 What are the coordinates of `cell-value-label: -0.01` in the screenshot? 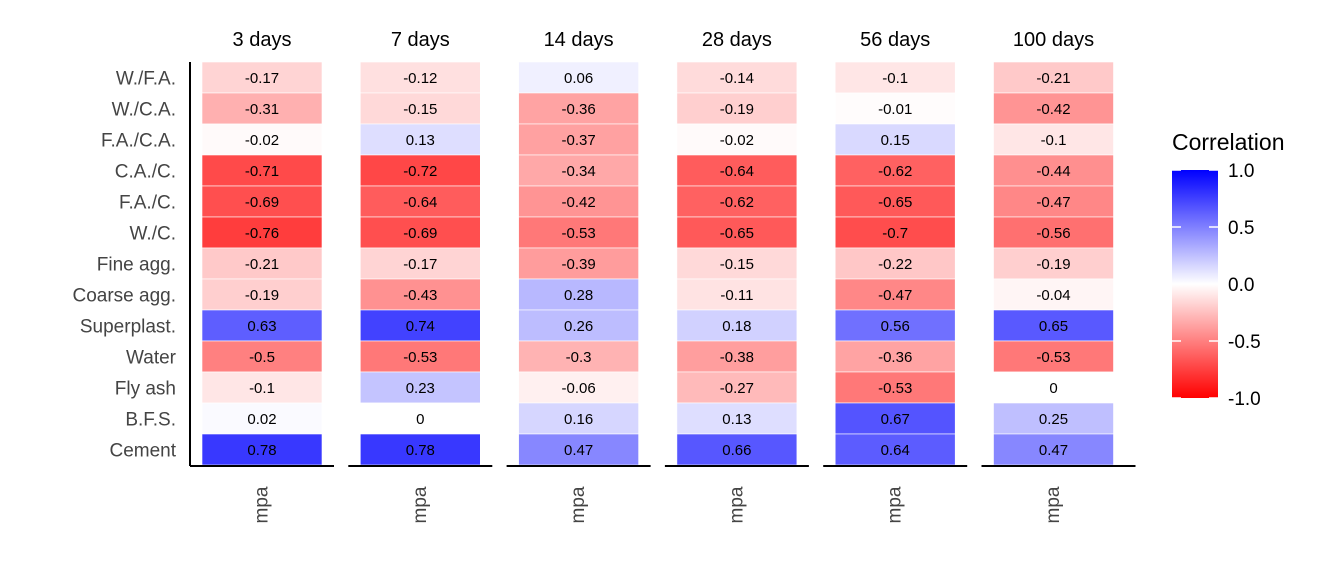 It's located at (895, 109).